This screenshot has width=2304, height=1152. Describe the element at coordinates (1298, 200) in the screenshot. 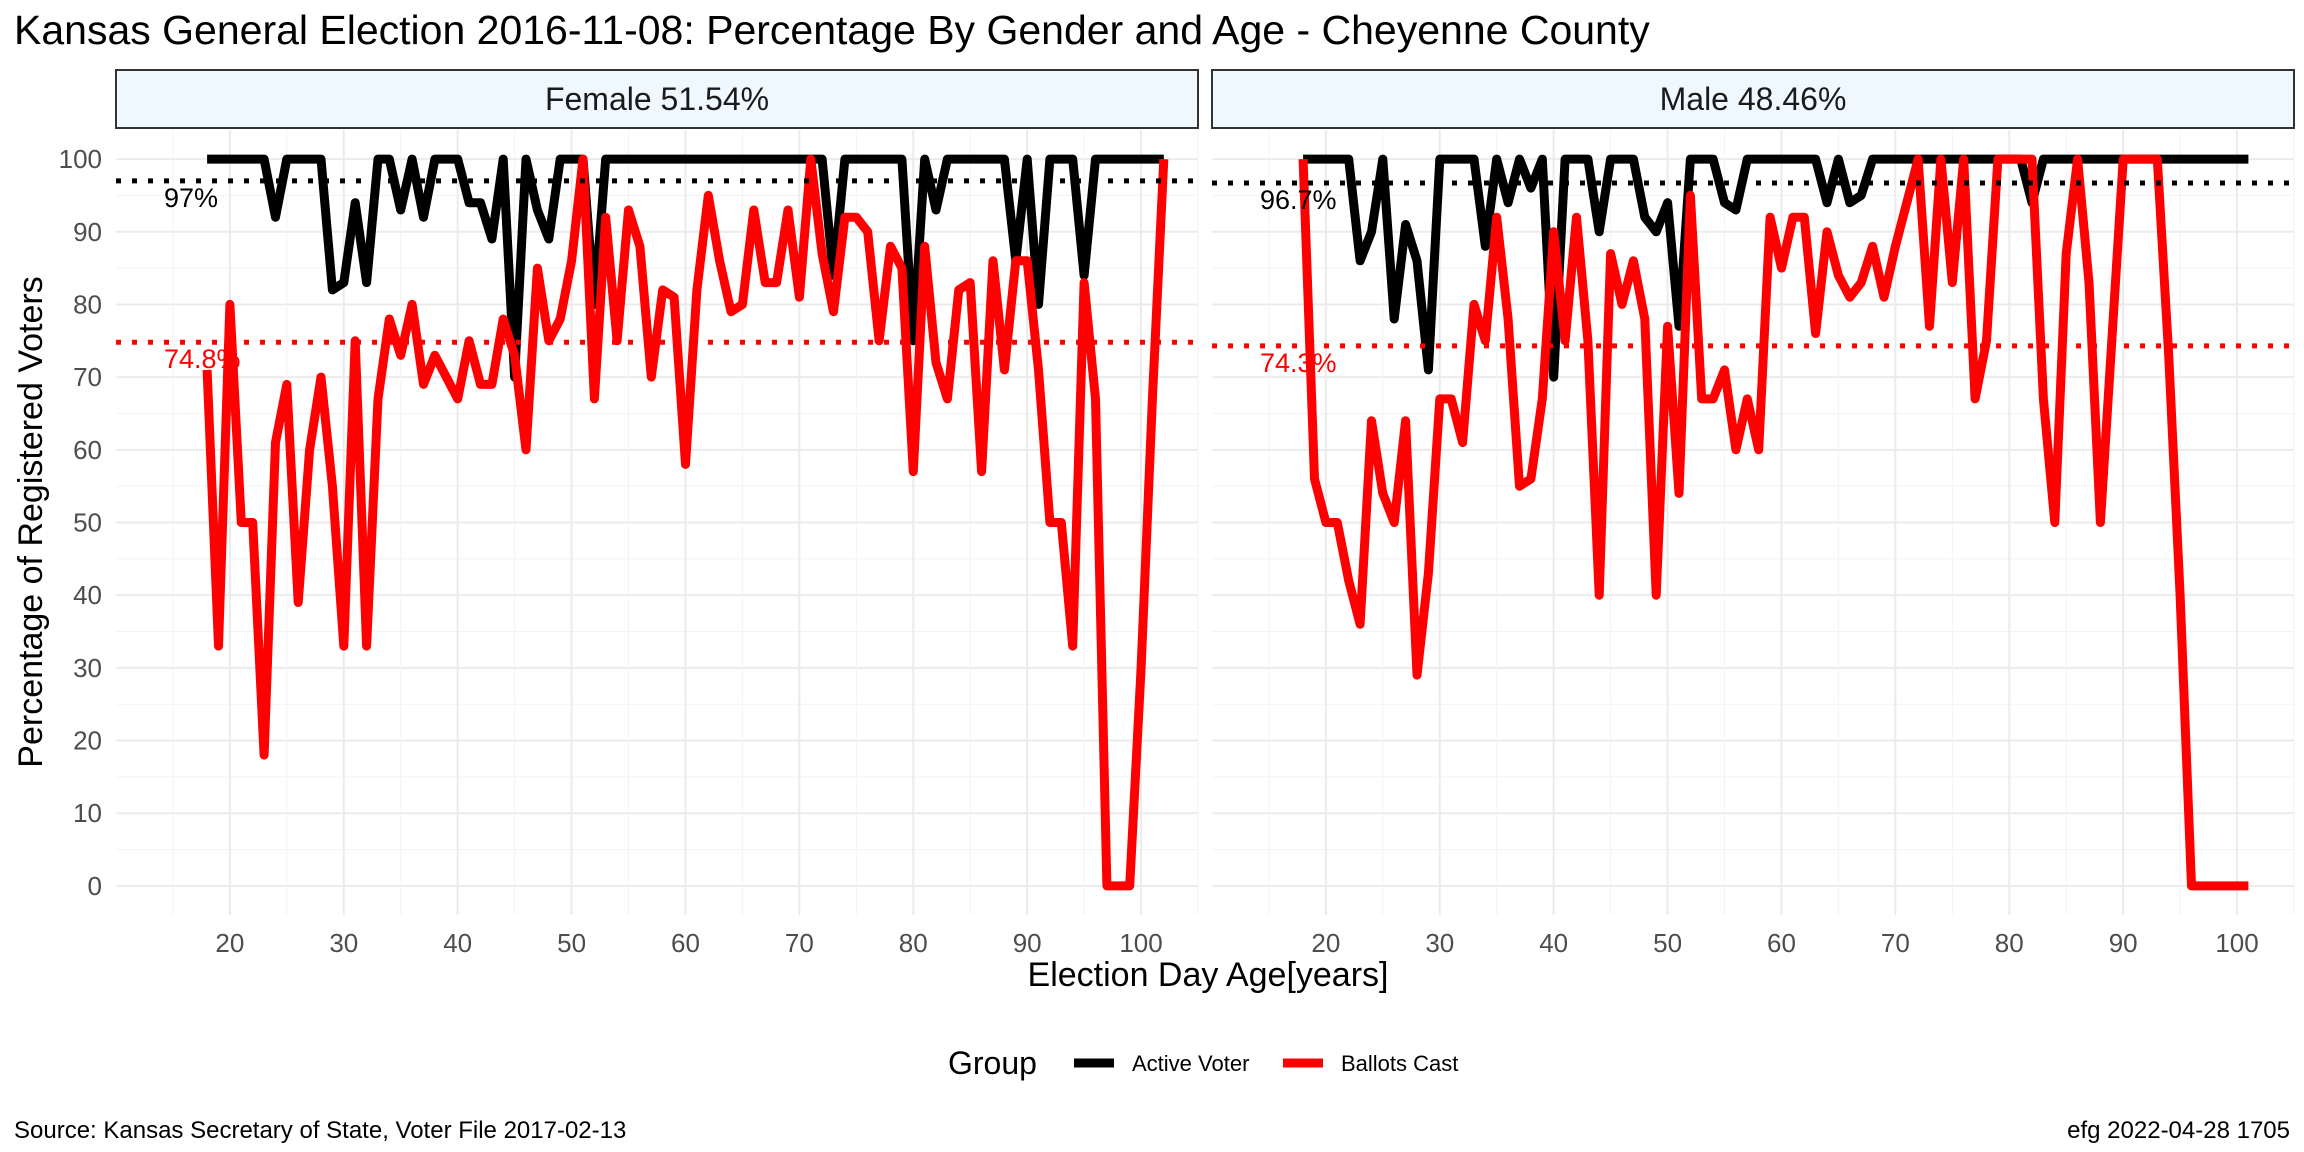

I see `reference-label-active-voter: 96.7%` at that location.